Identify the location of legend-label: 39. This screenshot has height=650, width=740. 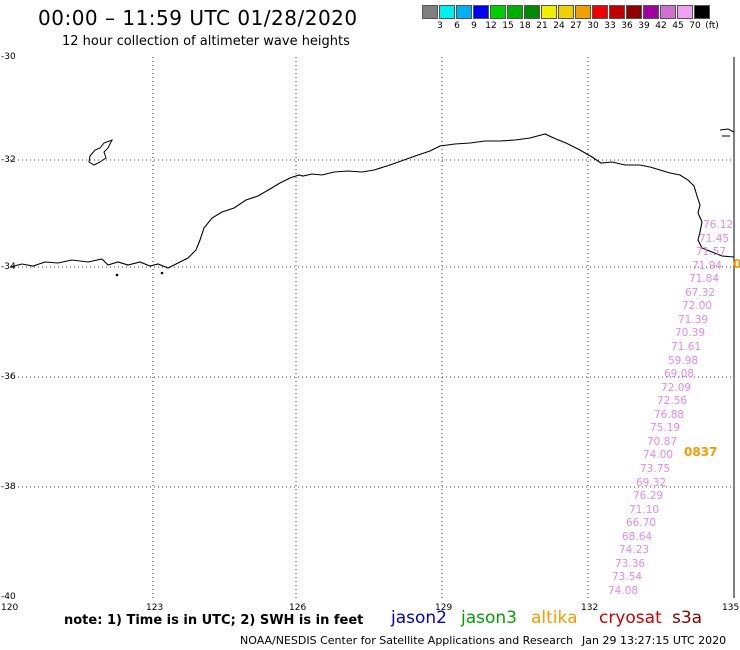
(644, 26).